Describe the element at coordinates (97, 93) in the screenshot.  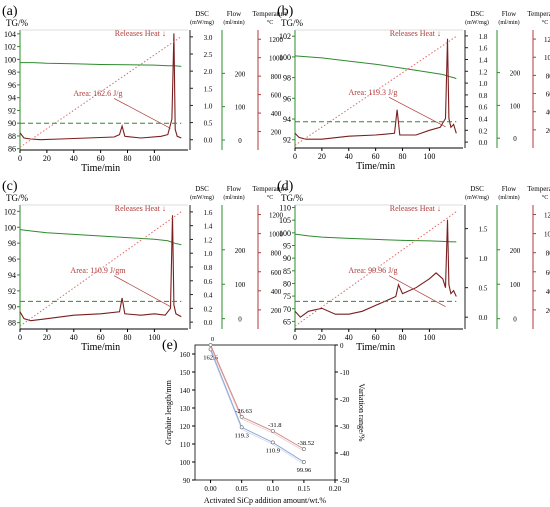
I see `area-label: Area: 162.6 J/g` at that location.